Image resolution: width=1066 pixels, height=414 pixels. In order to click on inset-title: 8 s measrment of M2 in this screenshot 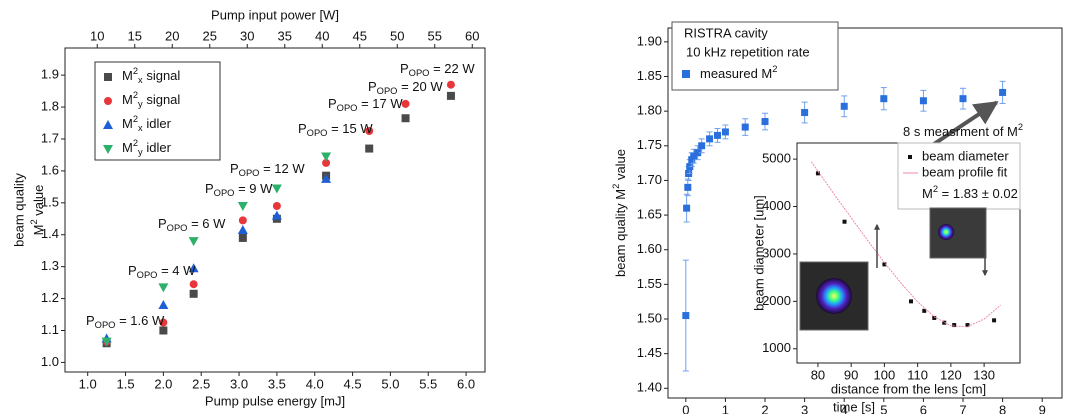, I will do `click(963, 130)`.